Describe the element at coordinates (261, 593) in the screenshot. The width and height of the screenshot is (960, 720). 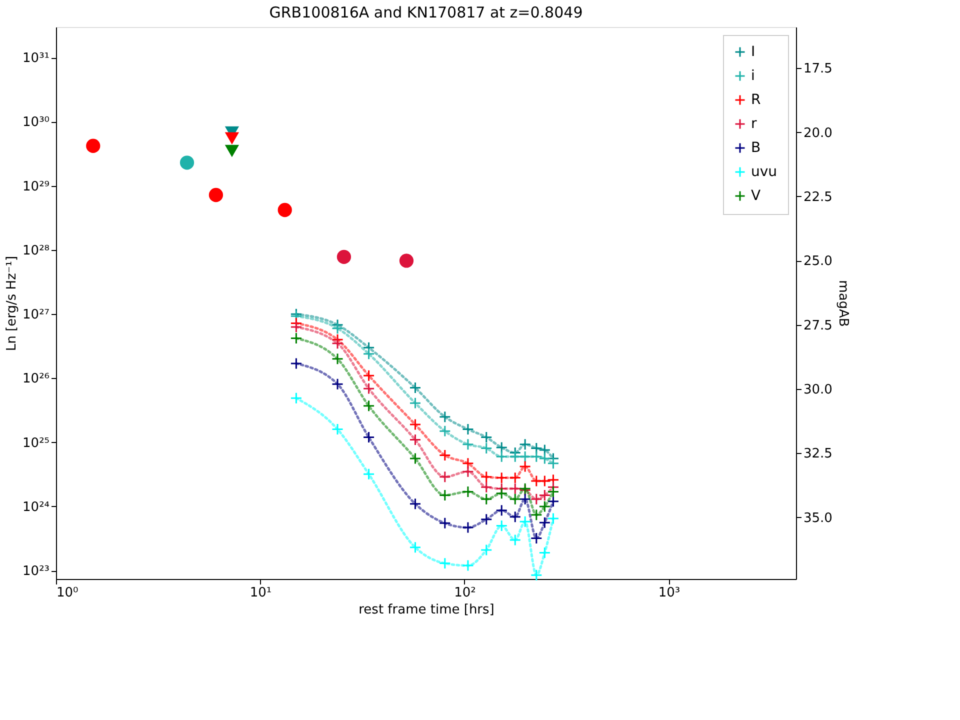
I see `x-tick-label: 10¹` at that location.